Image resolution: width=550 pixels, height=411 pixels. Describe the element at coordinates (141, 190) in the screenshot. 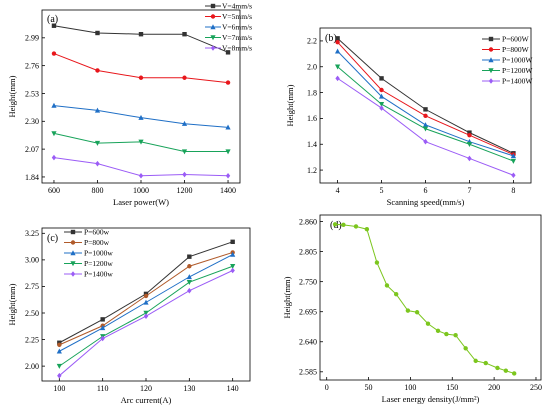

I see `panel-a-x-tick-label: 1000` at that location.